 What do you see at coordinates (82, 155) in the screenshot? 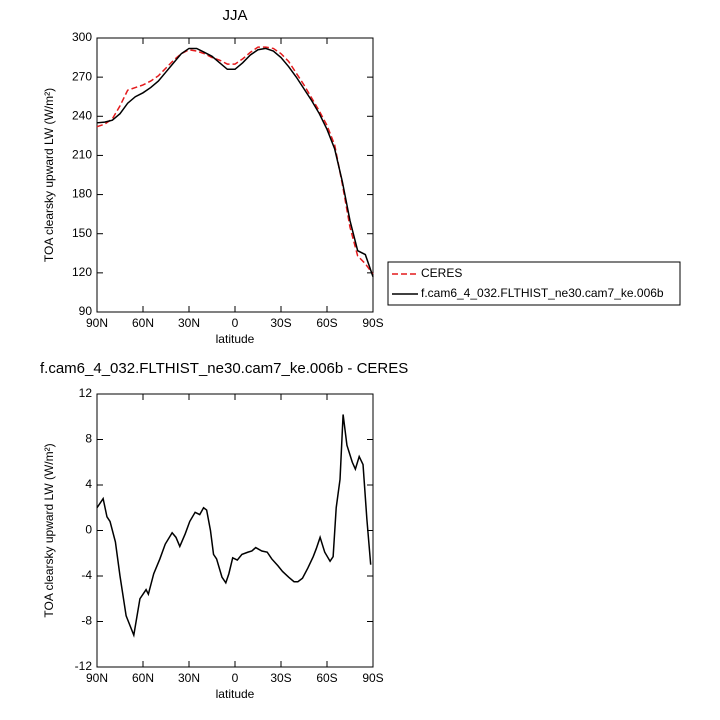
I see `y-tick-label: 210` at bounding box center [82, 155].